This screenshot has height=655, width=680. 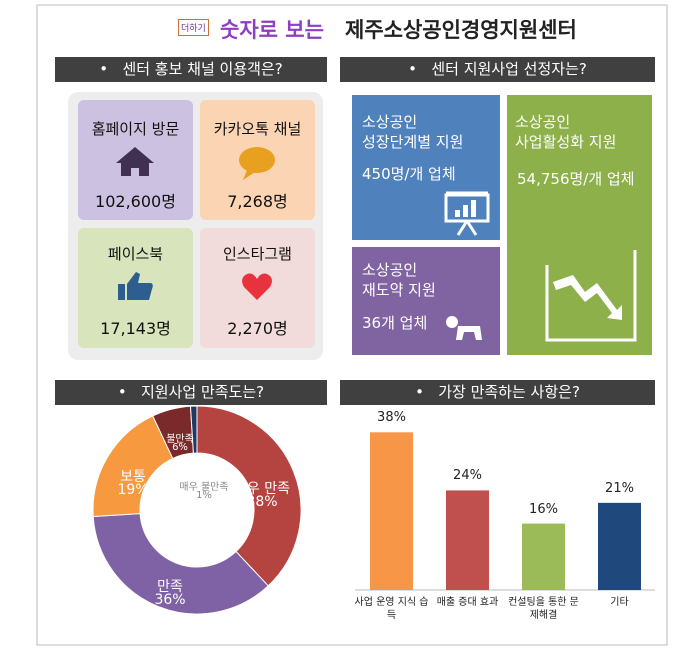 What do you see at coordinates (409, 174) in the screenshot?
I see `program-value: 450명/개 업체` at bounding box center [409, 174].